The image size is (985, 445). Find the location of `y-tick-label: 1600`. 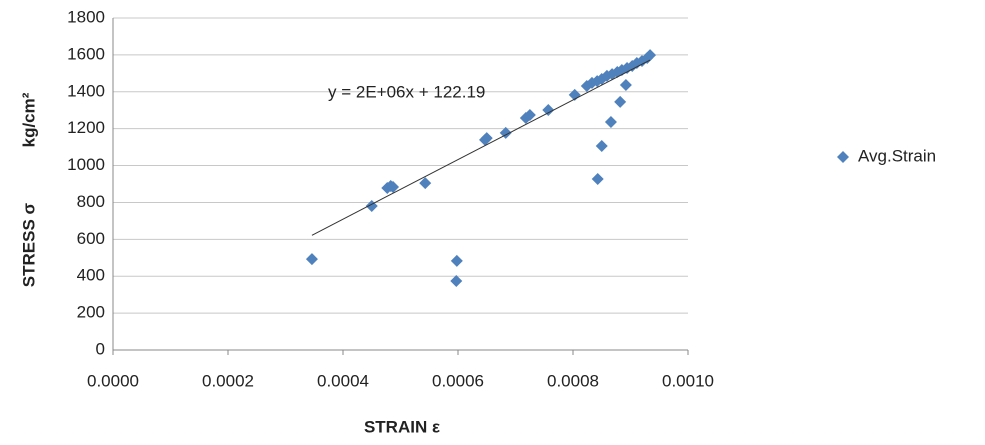

y-tick-label: 1600 is located at coordinates (86, 53).